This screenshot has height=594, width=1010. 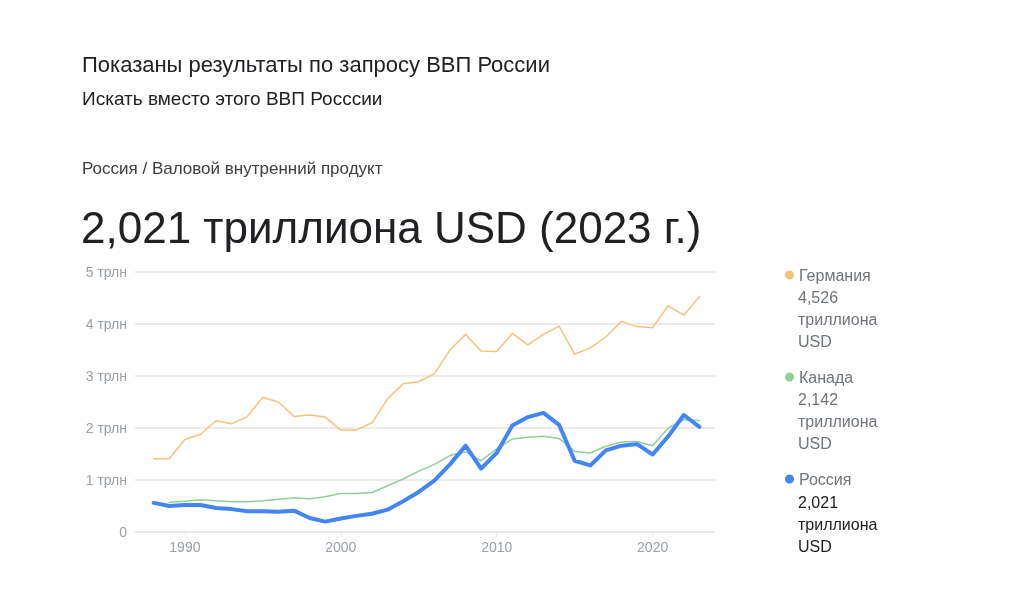 I want to click on text: Искать вместо этого ВВП Росссии, so click(x=232, y=98).